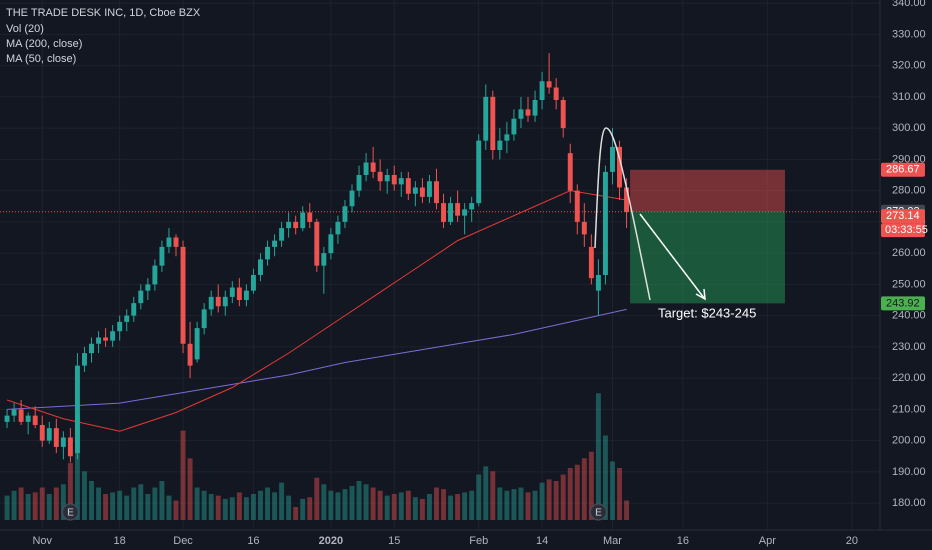 This screenshot has height=550, width=932. What do you see at coordinates (707, 312) in the screenshot?
I see `annotation: Target: $243-245` at bounding box center [707, 312].